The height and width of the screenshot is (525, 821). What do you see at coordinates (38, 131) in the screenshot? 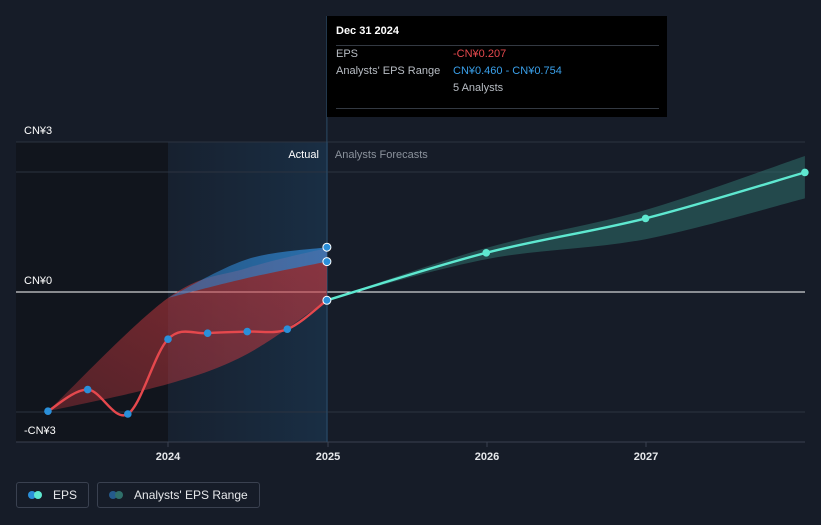
I see `y-axis-label: CN¥3` at bounding box center [38, 131].